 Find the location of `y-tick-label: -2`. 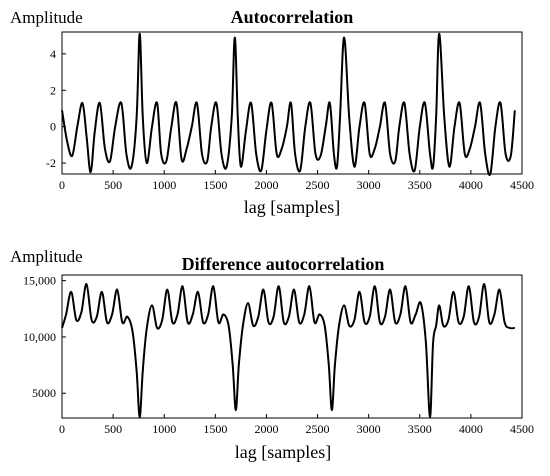

y-tick-label: -2 is located at coordinates (51, 163).